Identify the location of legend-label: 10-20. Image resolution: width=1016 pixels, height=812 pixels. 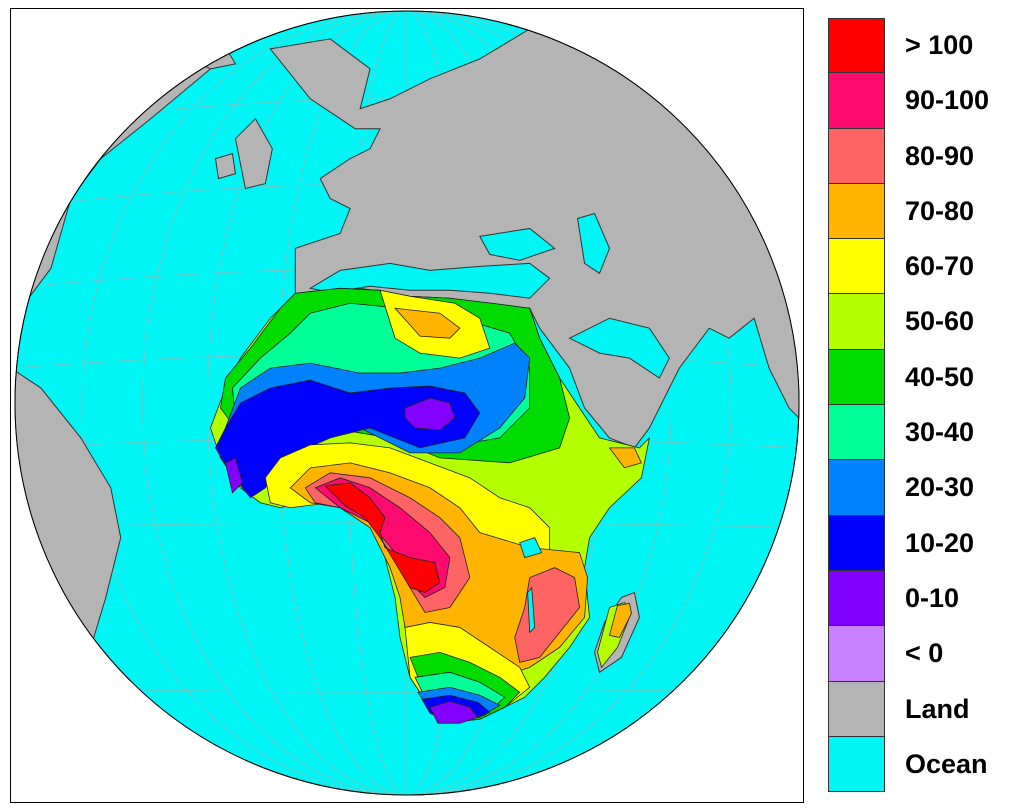
(940, 542).